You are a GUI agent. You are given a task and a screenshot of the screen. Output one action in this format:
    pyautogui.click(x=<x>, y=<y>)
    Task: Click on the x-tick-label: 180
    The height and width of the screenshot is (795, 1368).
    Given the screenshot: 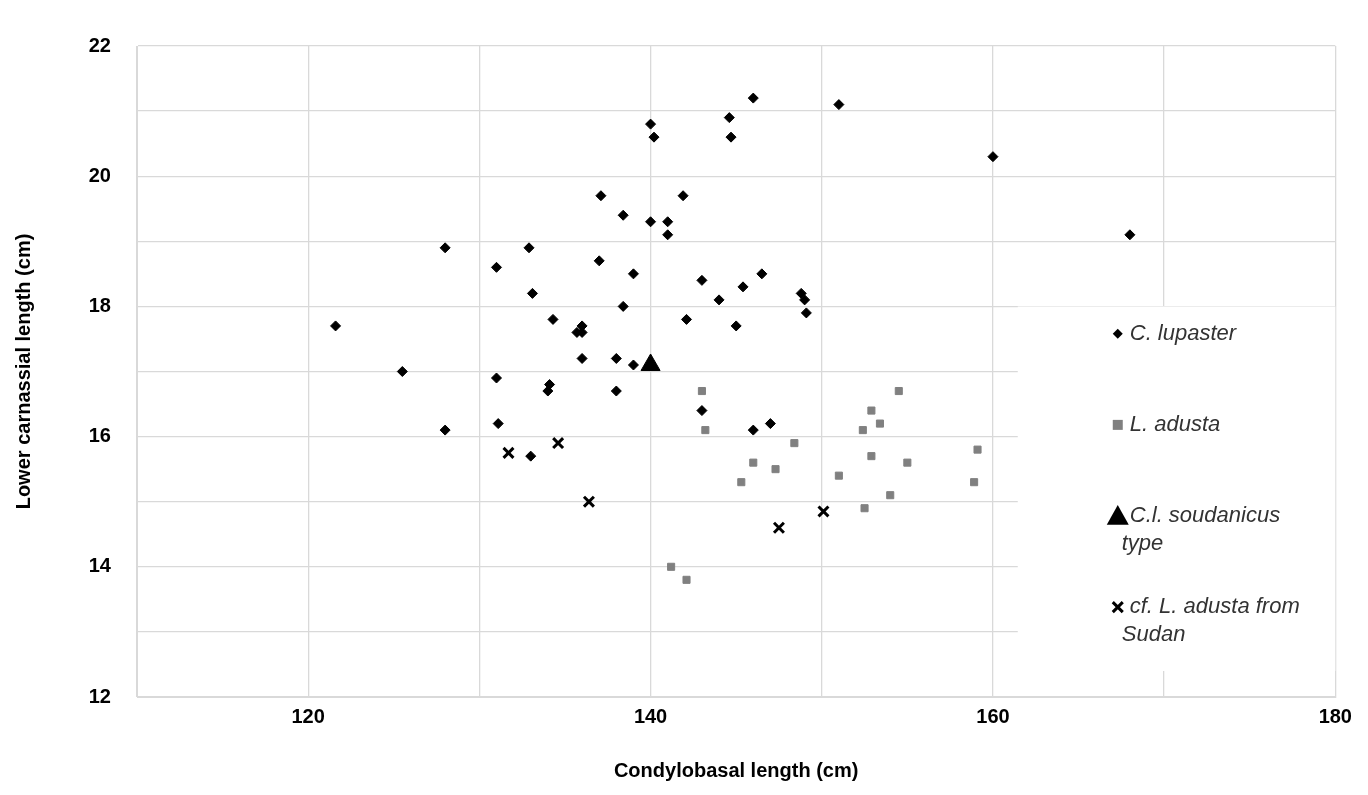 What is the action you would take?
    pyautogui.click(x=1335, y=715)
    